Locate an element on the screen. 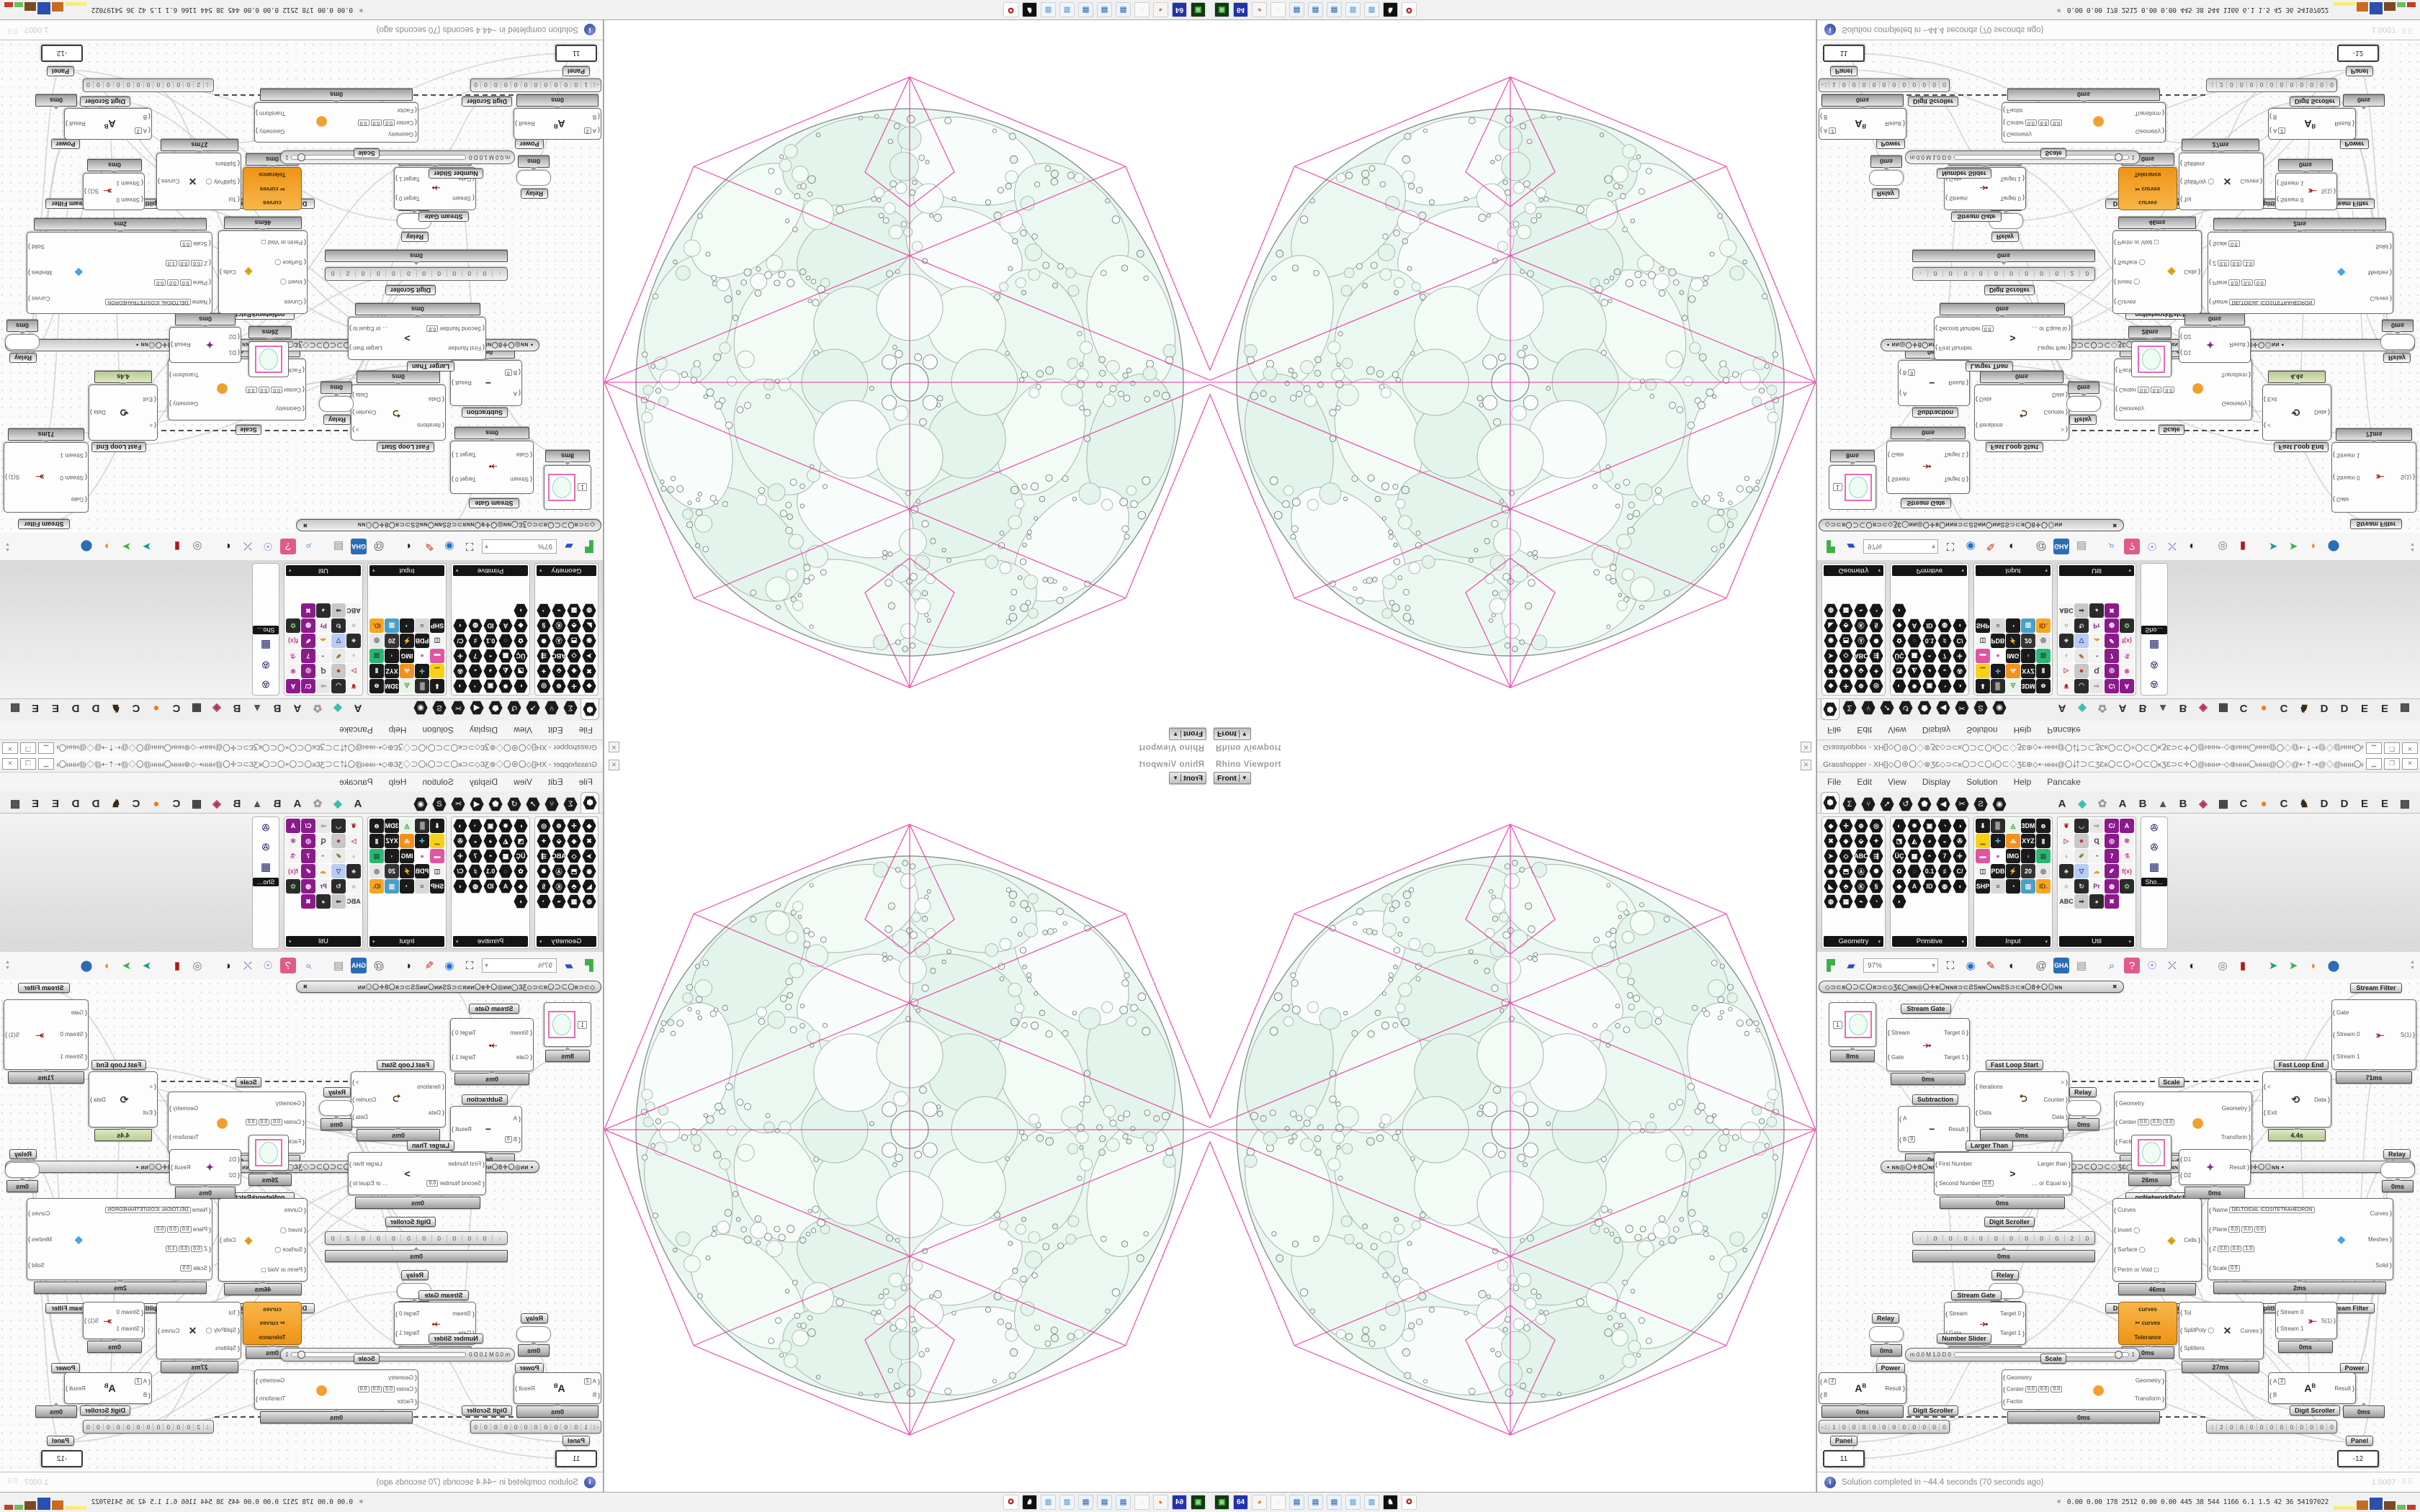 The image size is (2420, 1512). component-icon: ≡ is located at coordinates (1998, 886).